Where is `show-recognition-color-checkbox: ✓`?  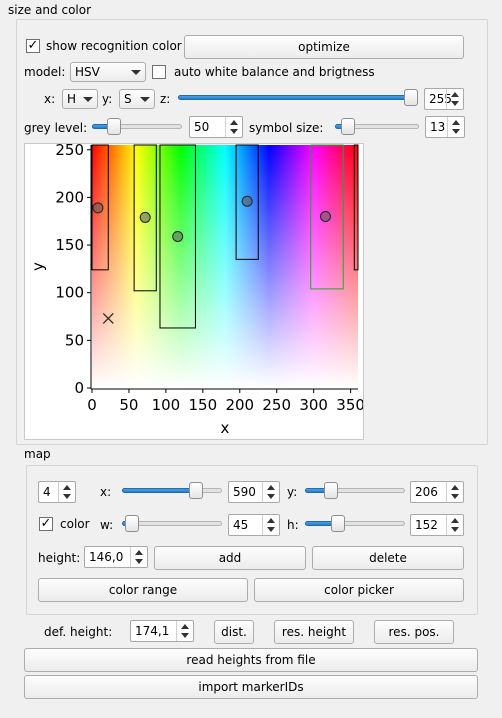
show-recognition-color-checkbox: ✓ is located at coordinates (33, 46).